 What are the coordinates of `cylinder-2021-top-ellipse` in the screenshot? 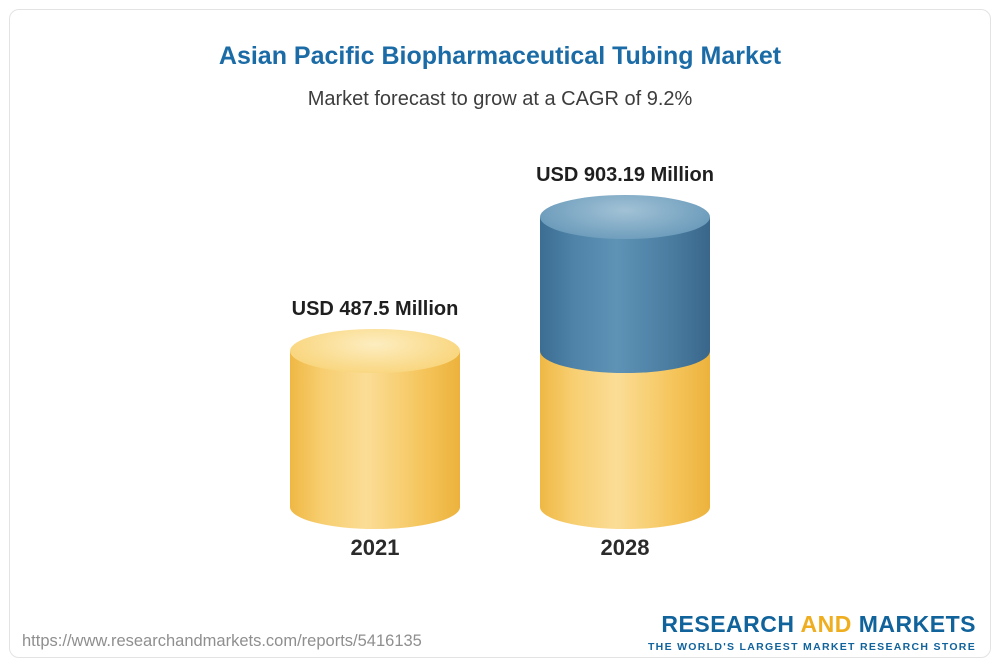 It's located at (375, 350).